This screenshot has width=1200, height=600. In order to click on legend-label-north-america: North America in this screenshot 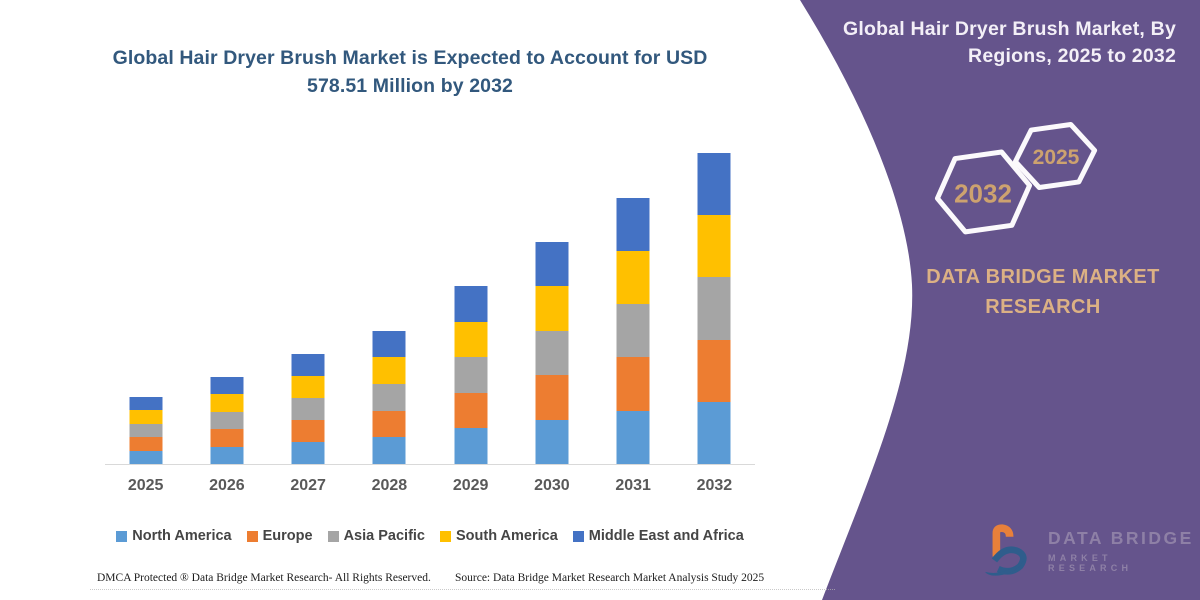, I will do `click(182, 536)`.